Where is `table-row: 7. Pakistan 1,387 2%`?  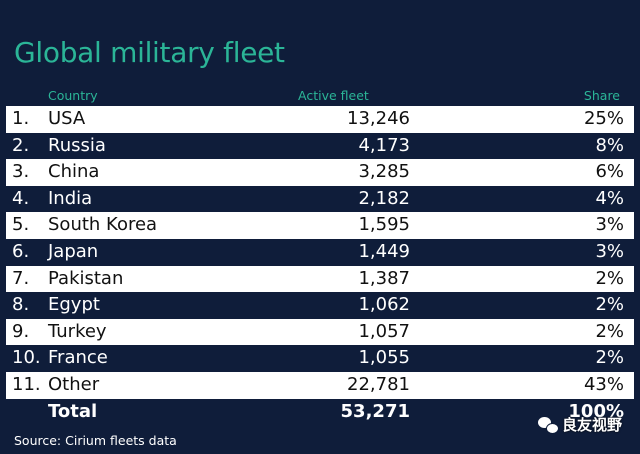
table-row: 7. Pakistan 1,387 2% is located at coordinates (320, 279).